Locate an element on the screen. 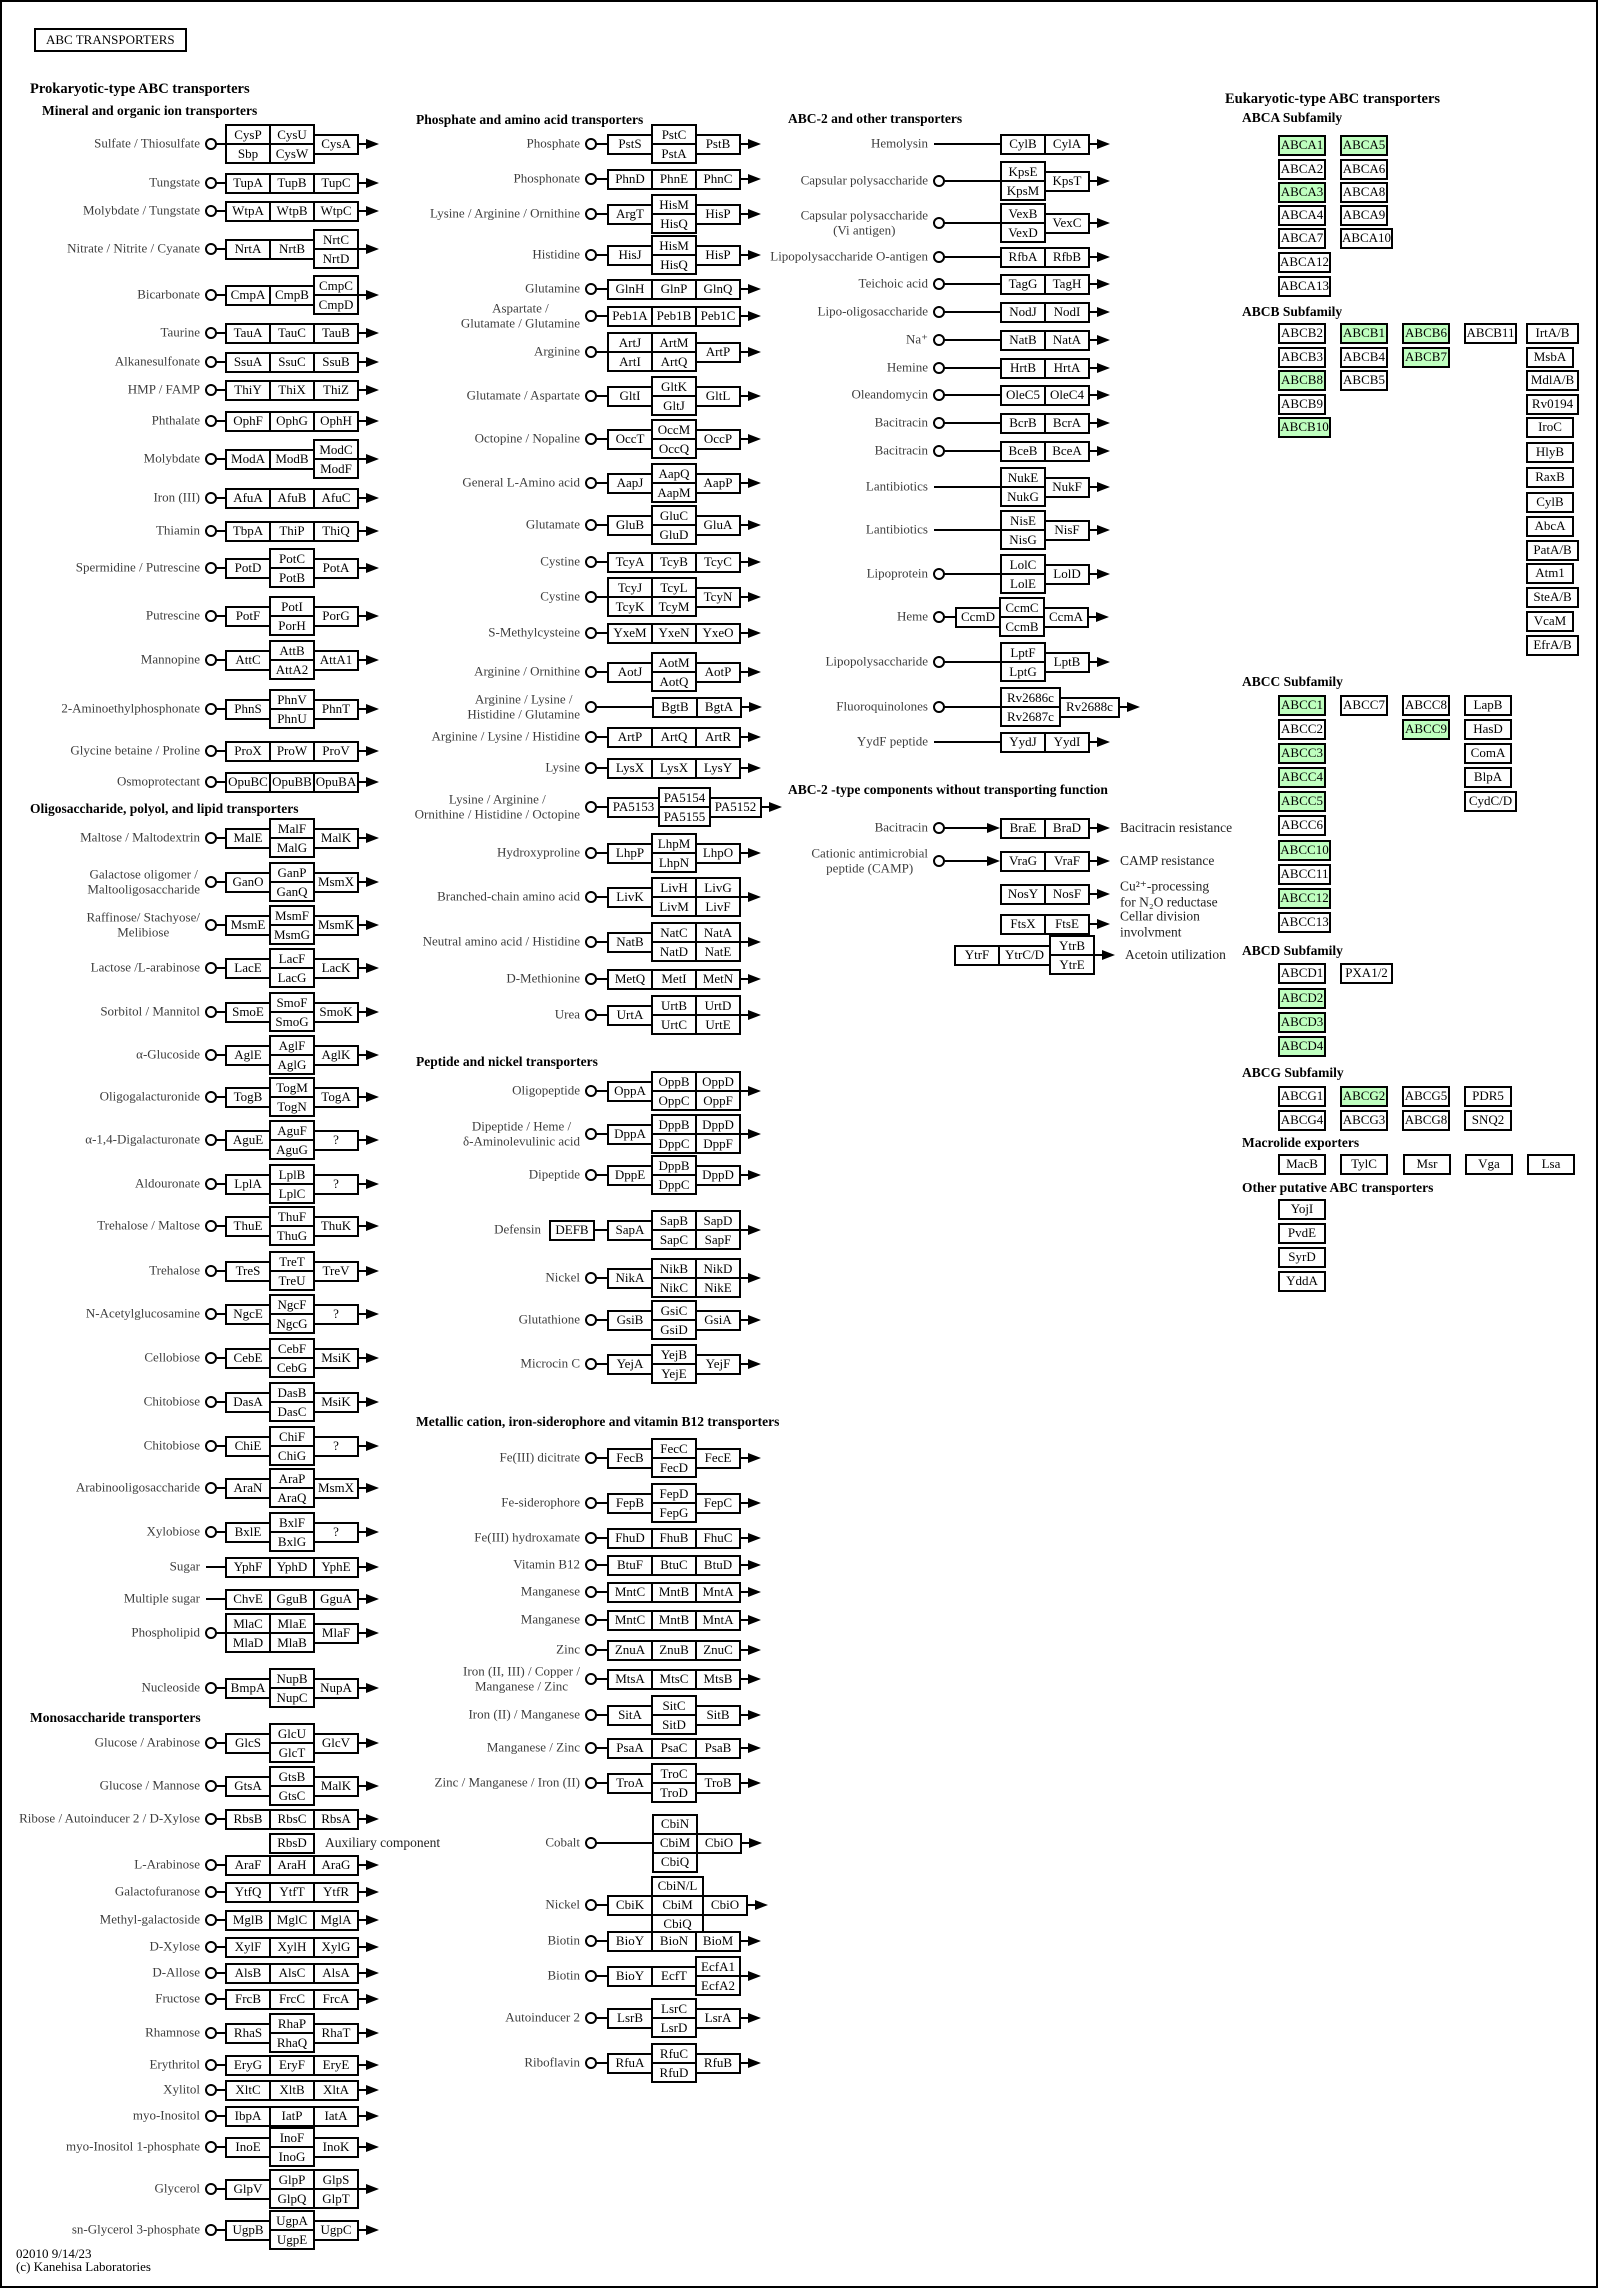 The height and width of the screenshot is (2288, 1598). gene-box: LivG is located at coordinates (718, 887).